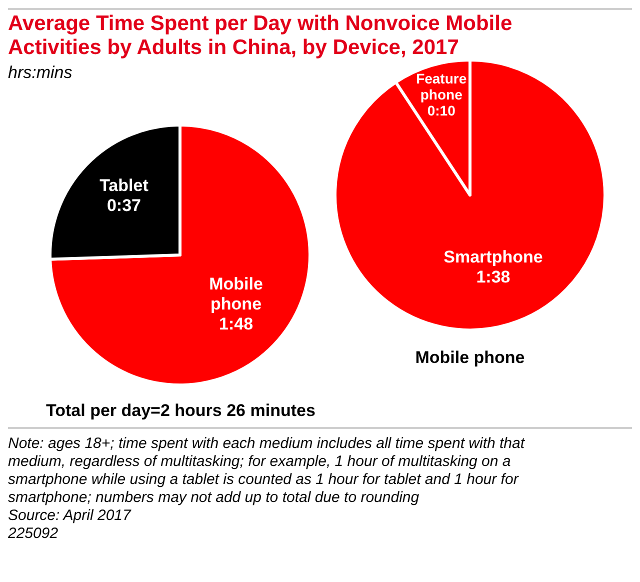 This screenshot has width=640, height=582. I want to click on chart-title: Average Time Spent per Day with Nonvoice Mobile Activities by Adults in China, by Device, 2017, so click(260, 35).